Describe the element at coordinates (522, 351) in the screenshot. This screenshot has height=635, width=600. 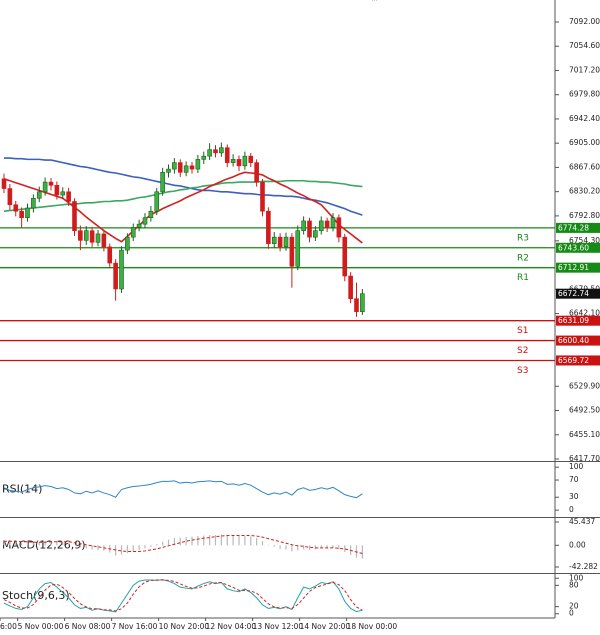
I see `level-name: S2` at that location.